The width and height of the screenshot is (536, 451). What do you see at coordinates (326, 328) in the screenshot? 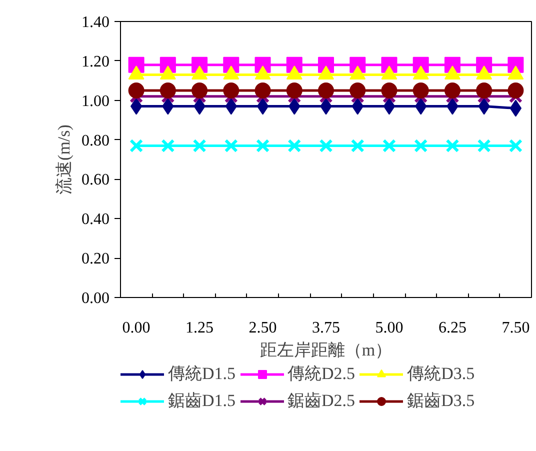
I see `x-tick-label: 3.75` at bounding box center [326, 328].